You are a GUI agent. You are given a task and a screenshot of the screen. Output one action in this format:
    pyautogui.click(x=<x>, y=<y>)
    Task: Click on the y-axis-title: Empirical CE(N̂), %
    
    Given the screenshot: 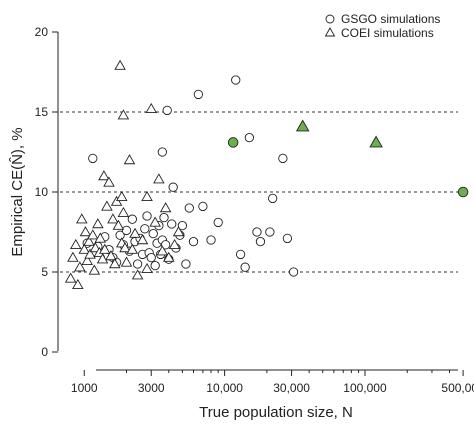 What is the action you would take?
    pyautogui.click(x=17, y=191)
    